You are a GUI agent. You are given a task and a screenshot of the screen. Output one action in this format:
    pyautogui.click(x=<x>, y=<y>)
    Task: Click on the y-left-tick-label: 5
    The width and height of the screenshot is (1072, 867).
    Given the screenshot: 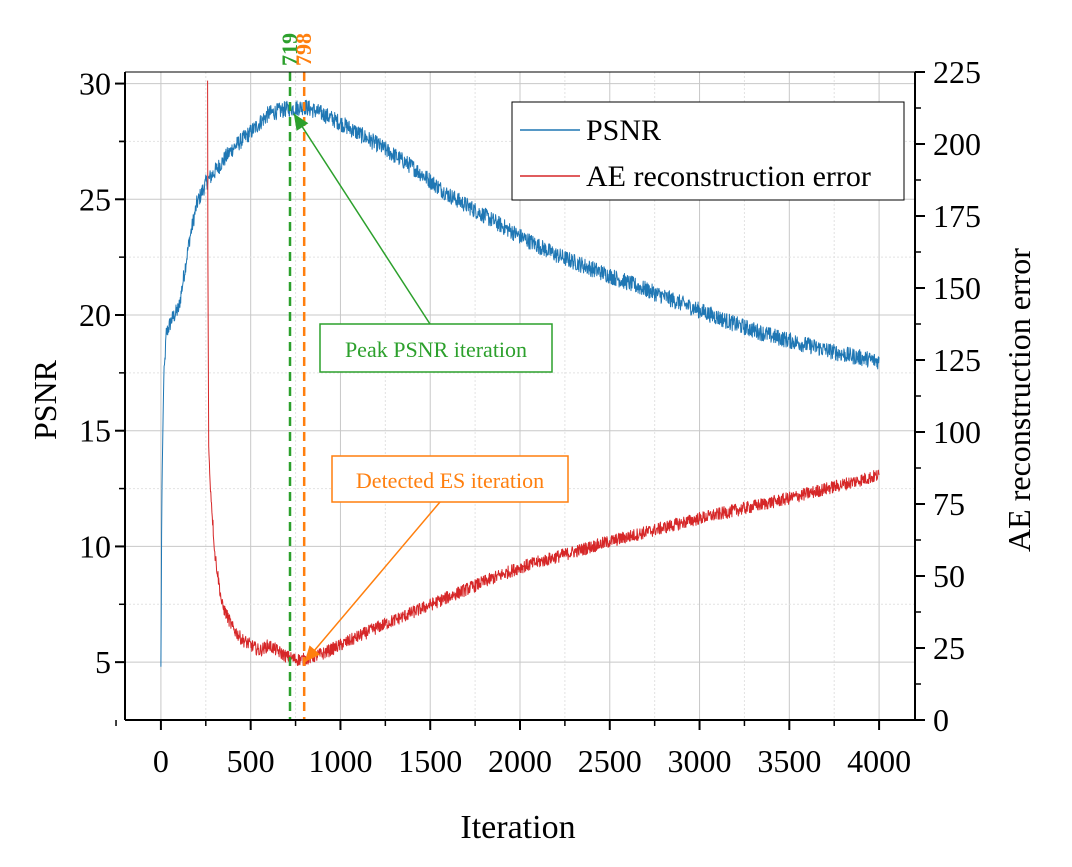 What is the action you would take?
    pyautogui.click(x=103, y=662)
    